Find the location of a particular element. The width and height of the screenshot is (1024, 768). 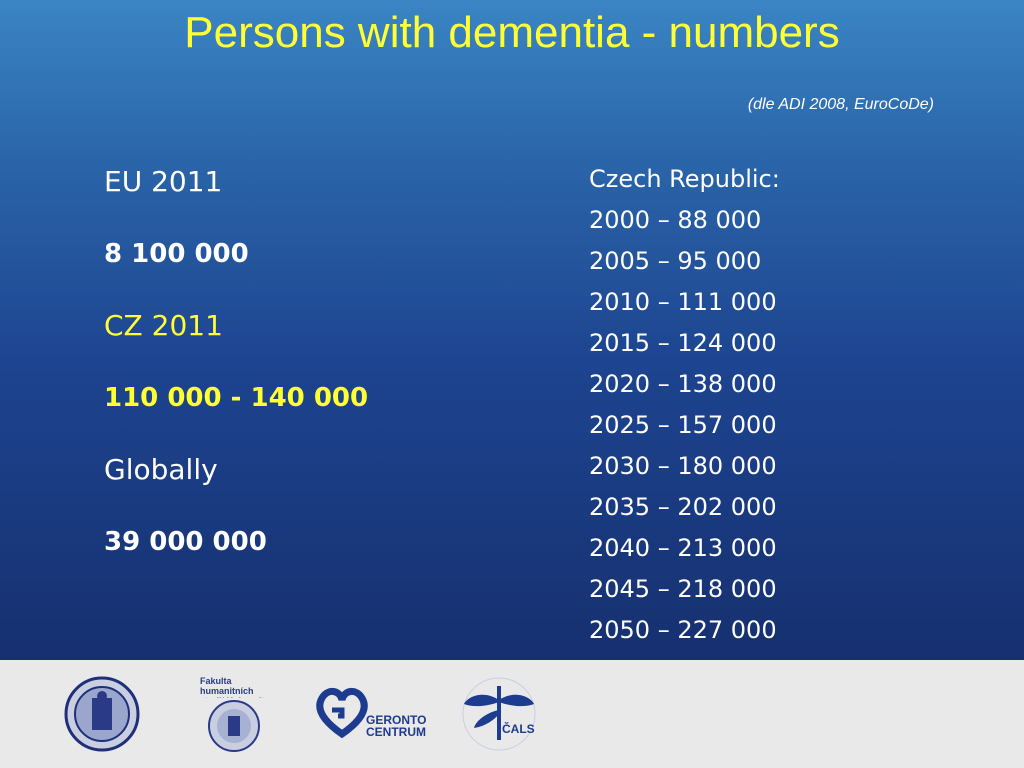

global-value: 39 000 000 is located at coordinates (185, 542).